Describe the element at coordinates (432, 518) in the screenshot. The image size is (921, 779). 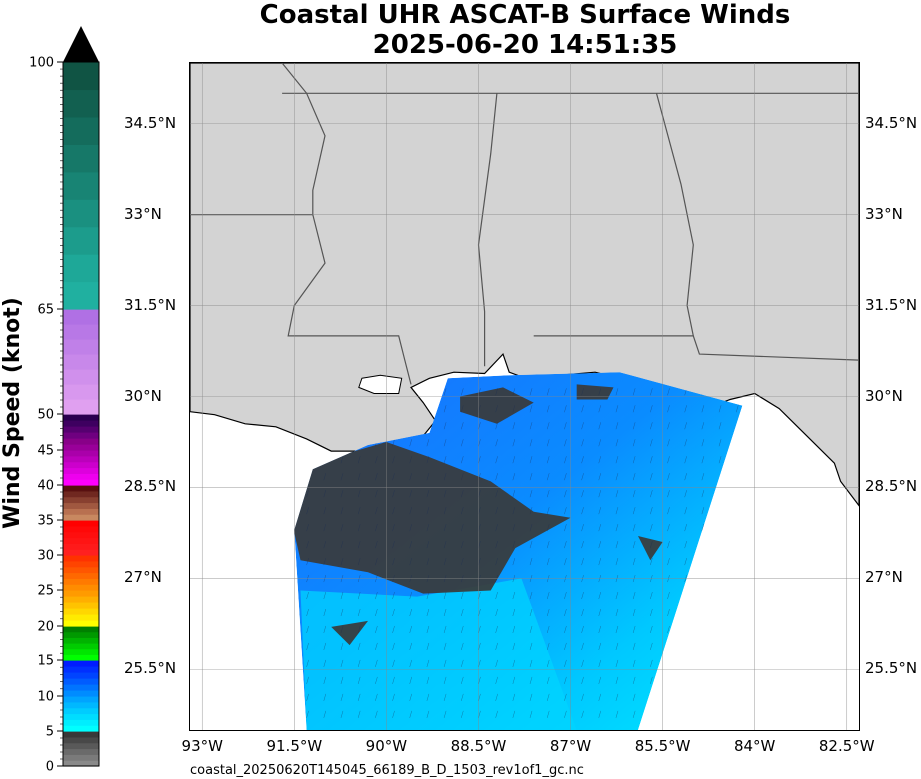
I see `rain-flagged-region` at that location.